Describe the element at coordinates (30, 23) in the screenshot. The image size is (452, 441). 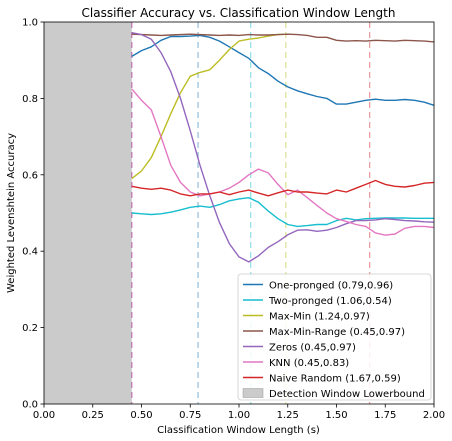
I see `y-tick-label: 1.0` at that location.